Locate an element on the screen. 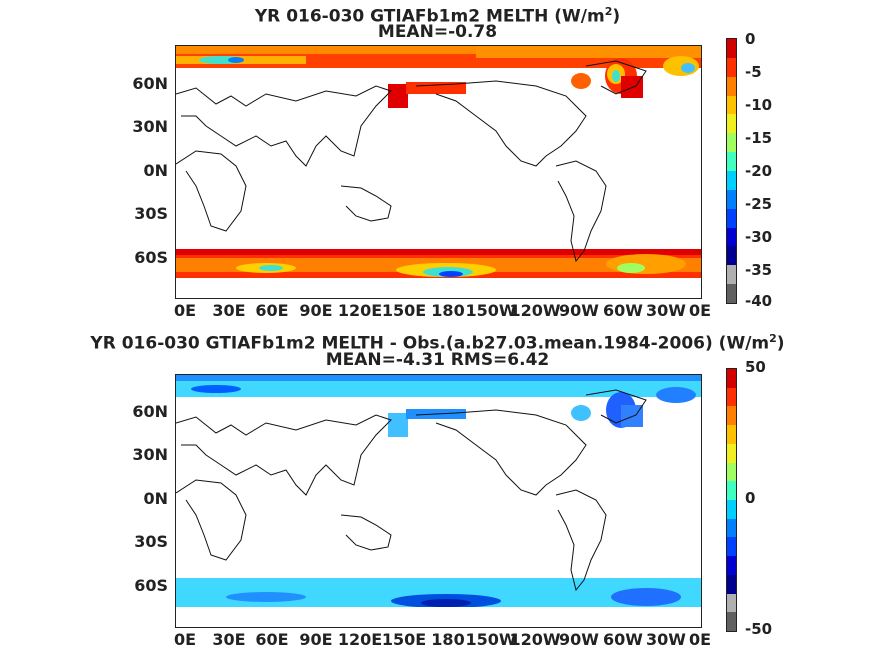 This screenshot has width=875, height=656. panel2-colorbar-tick: -50 is located at coordinates (759, 629).